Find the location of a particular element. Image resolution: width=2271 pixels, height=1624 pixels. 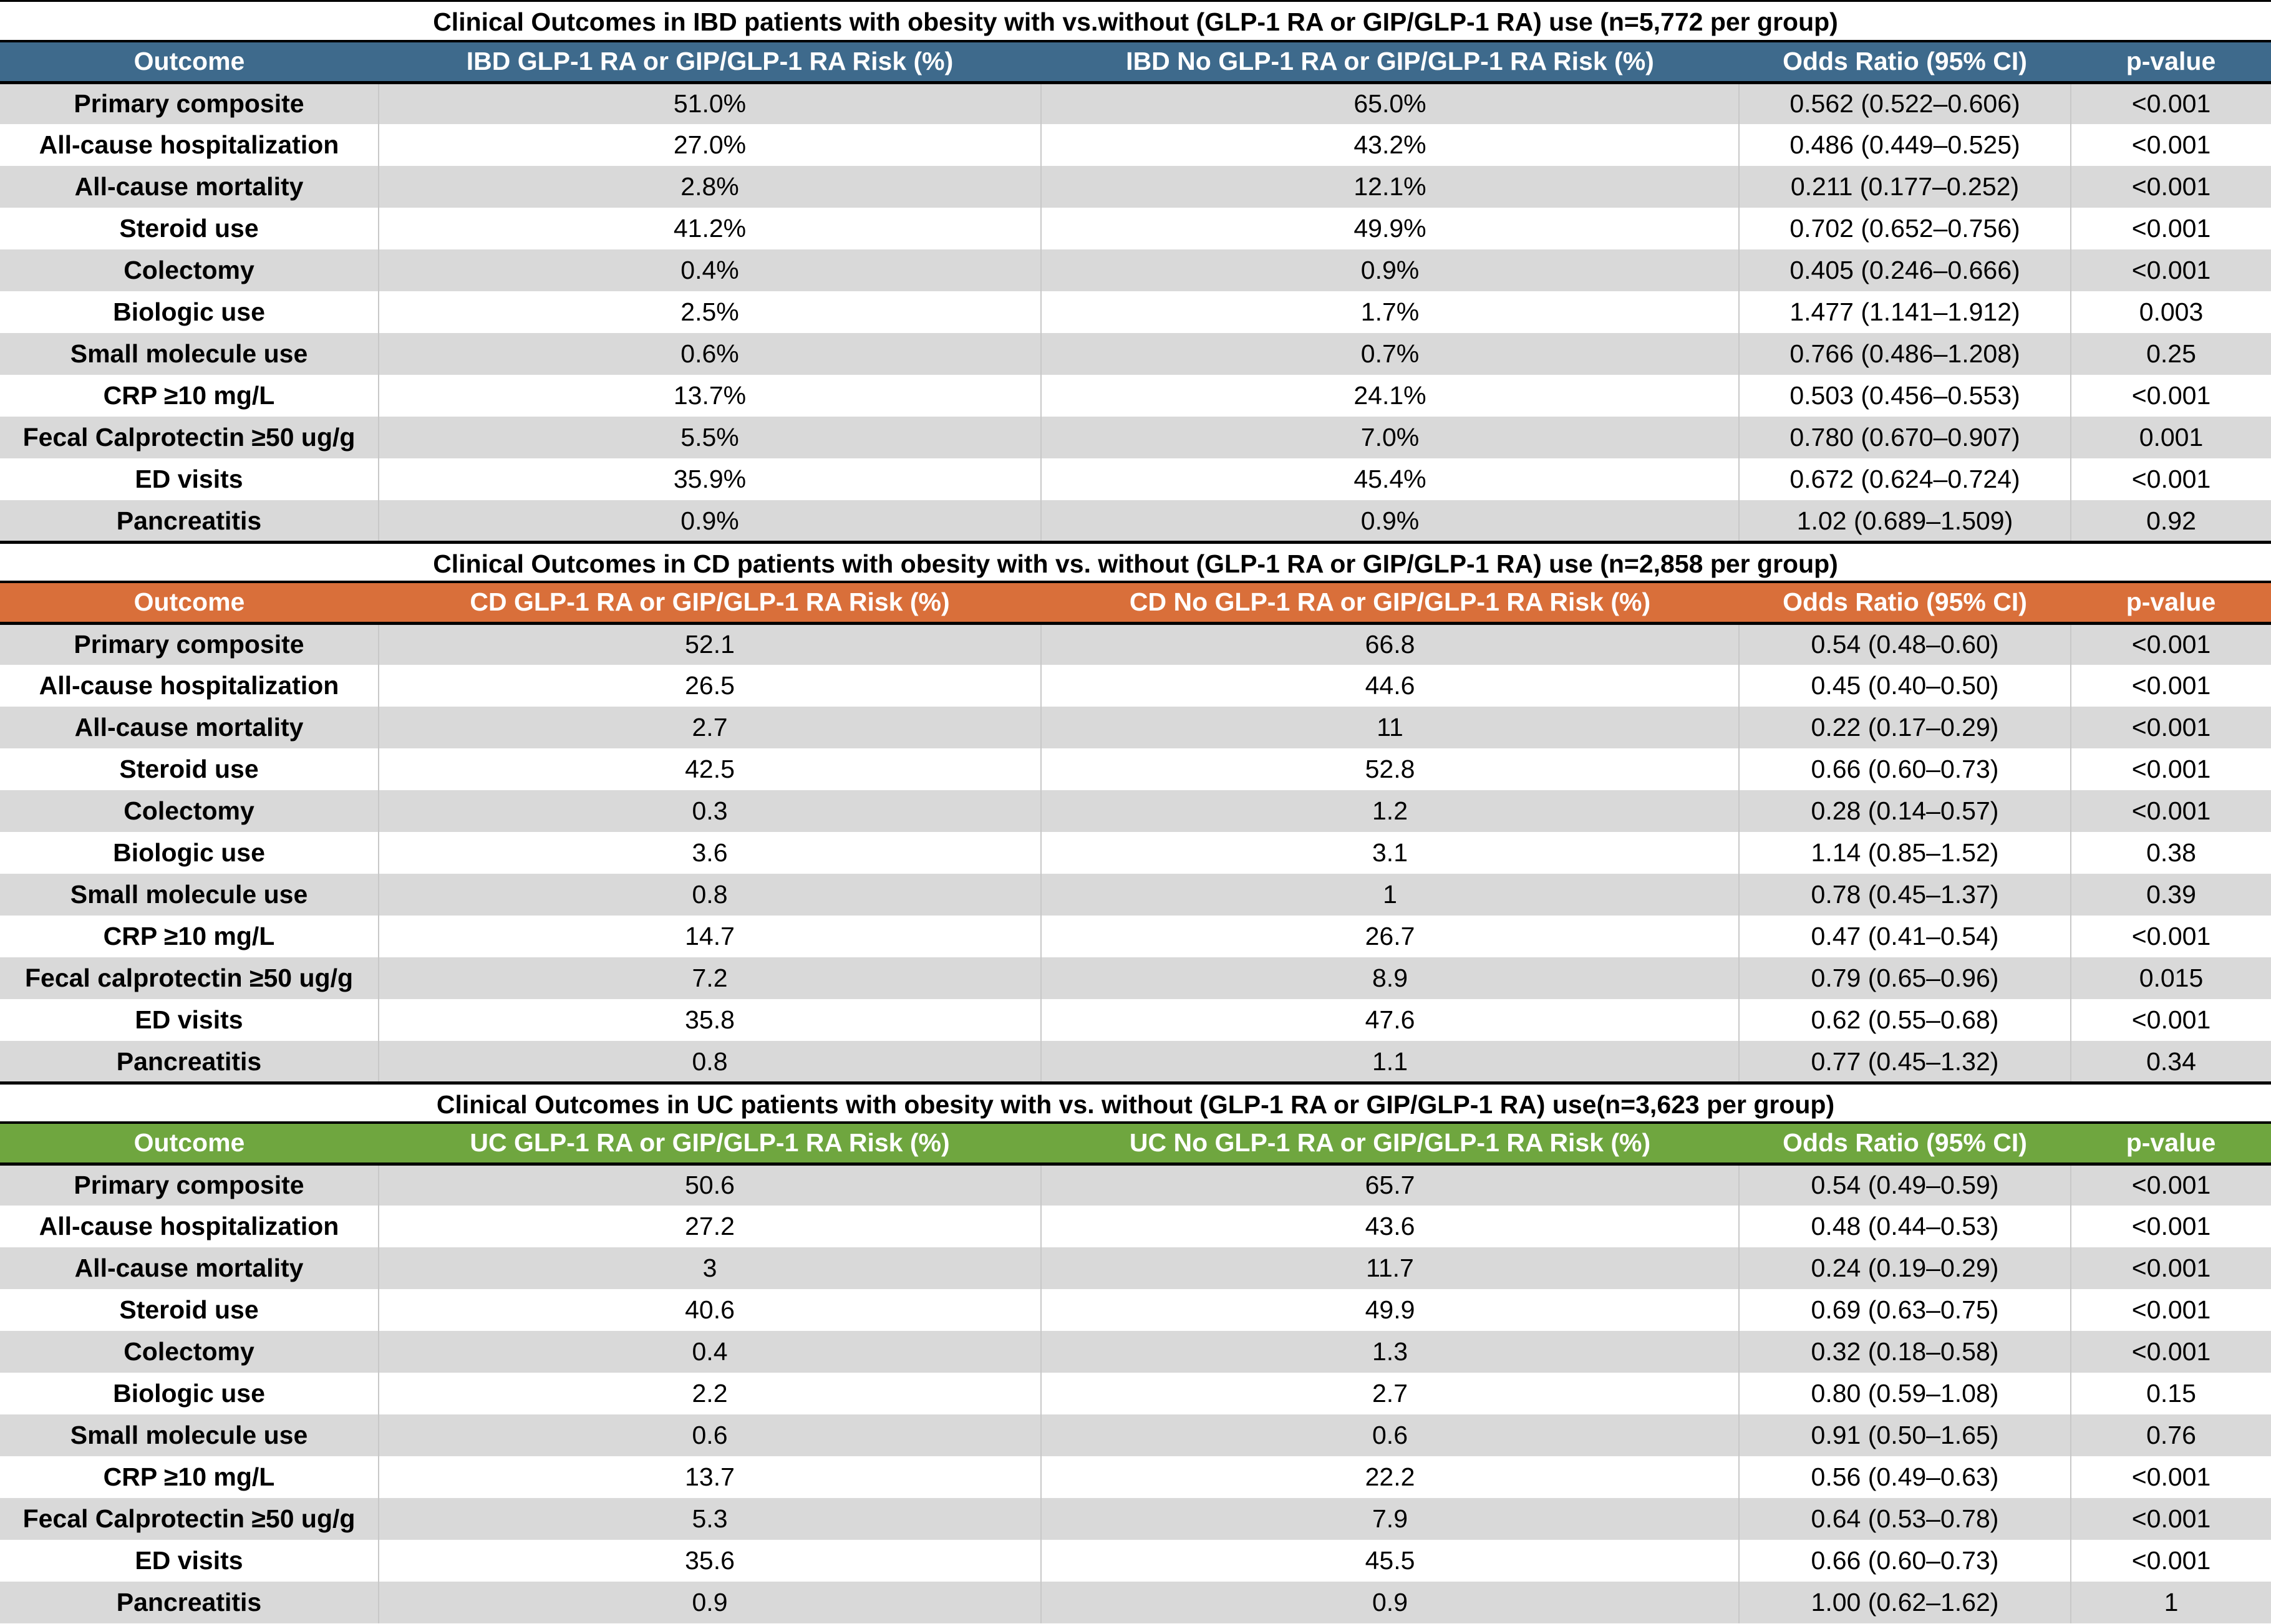

outcome-cell: Pancreatitis is located at coordinates (189, 521).